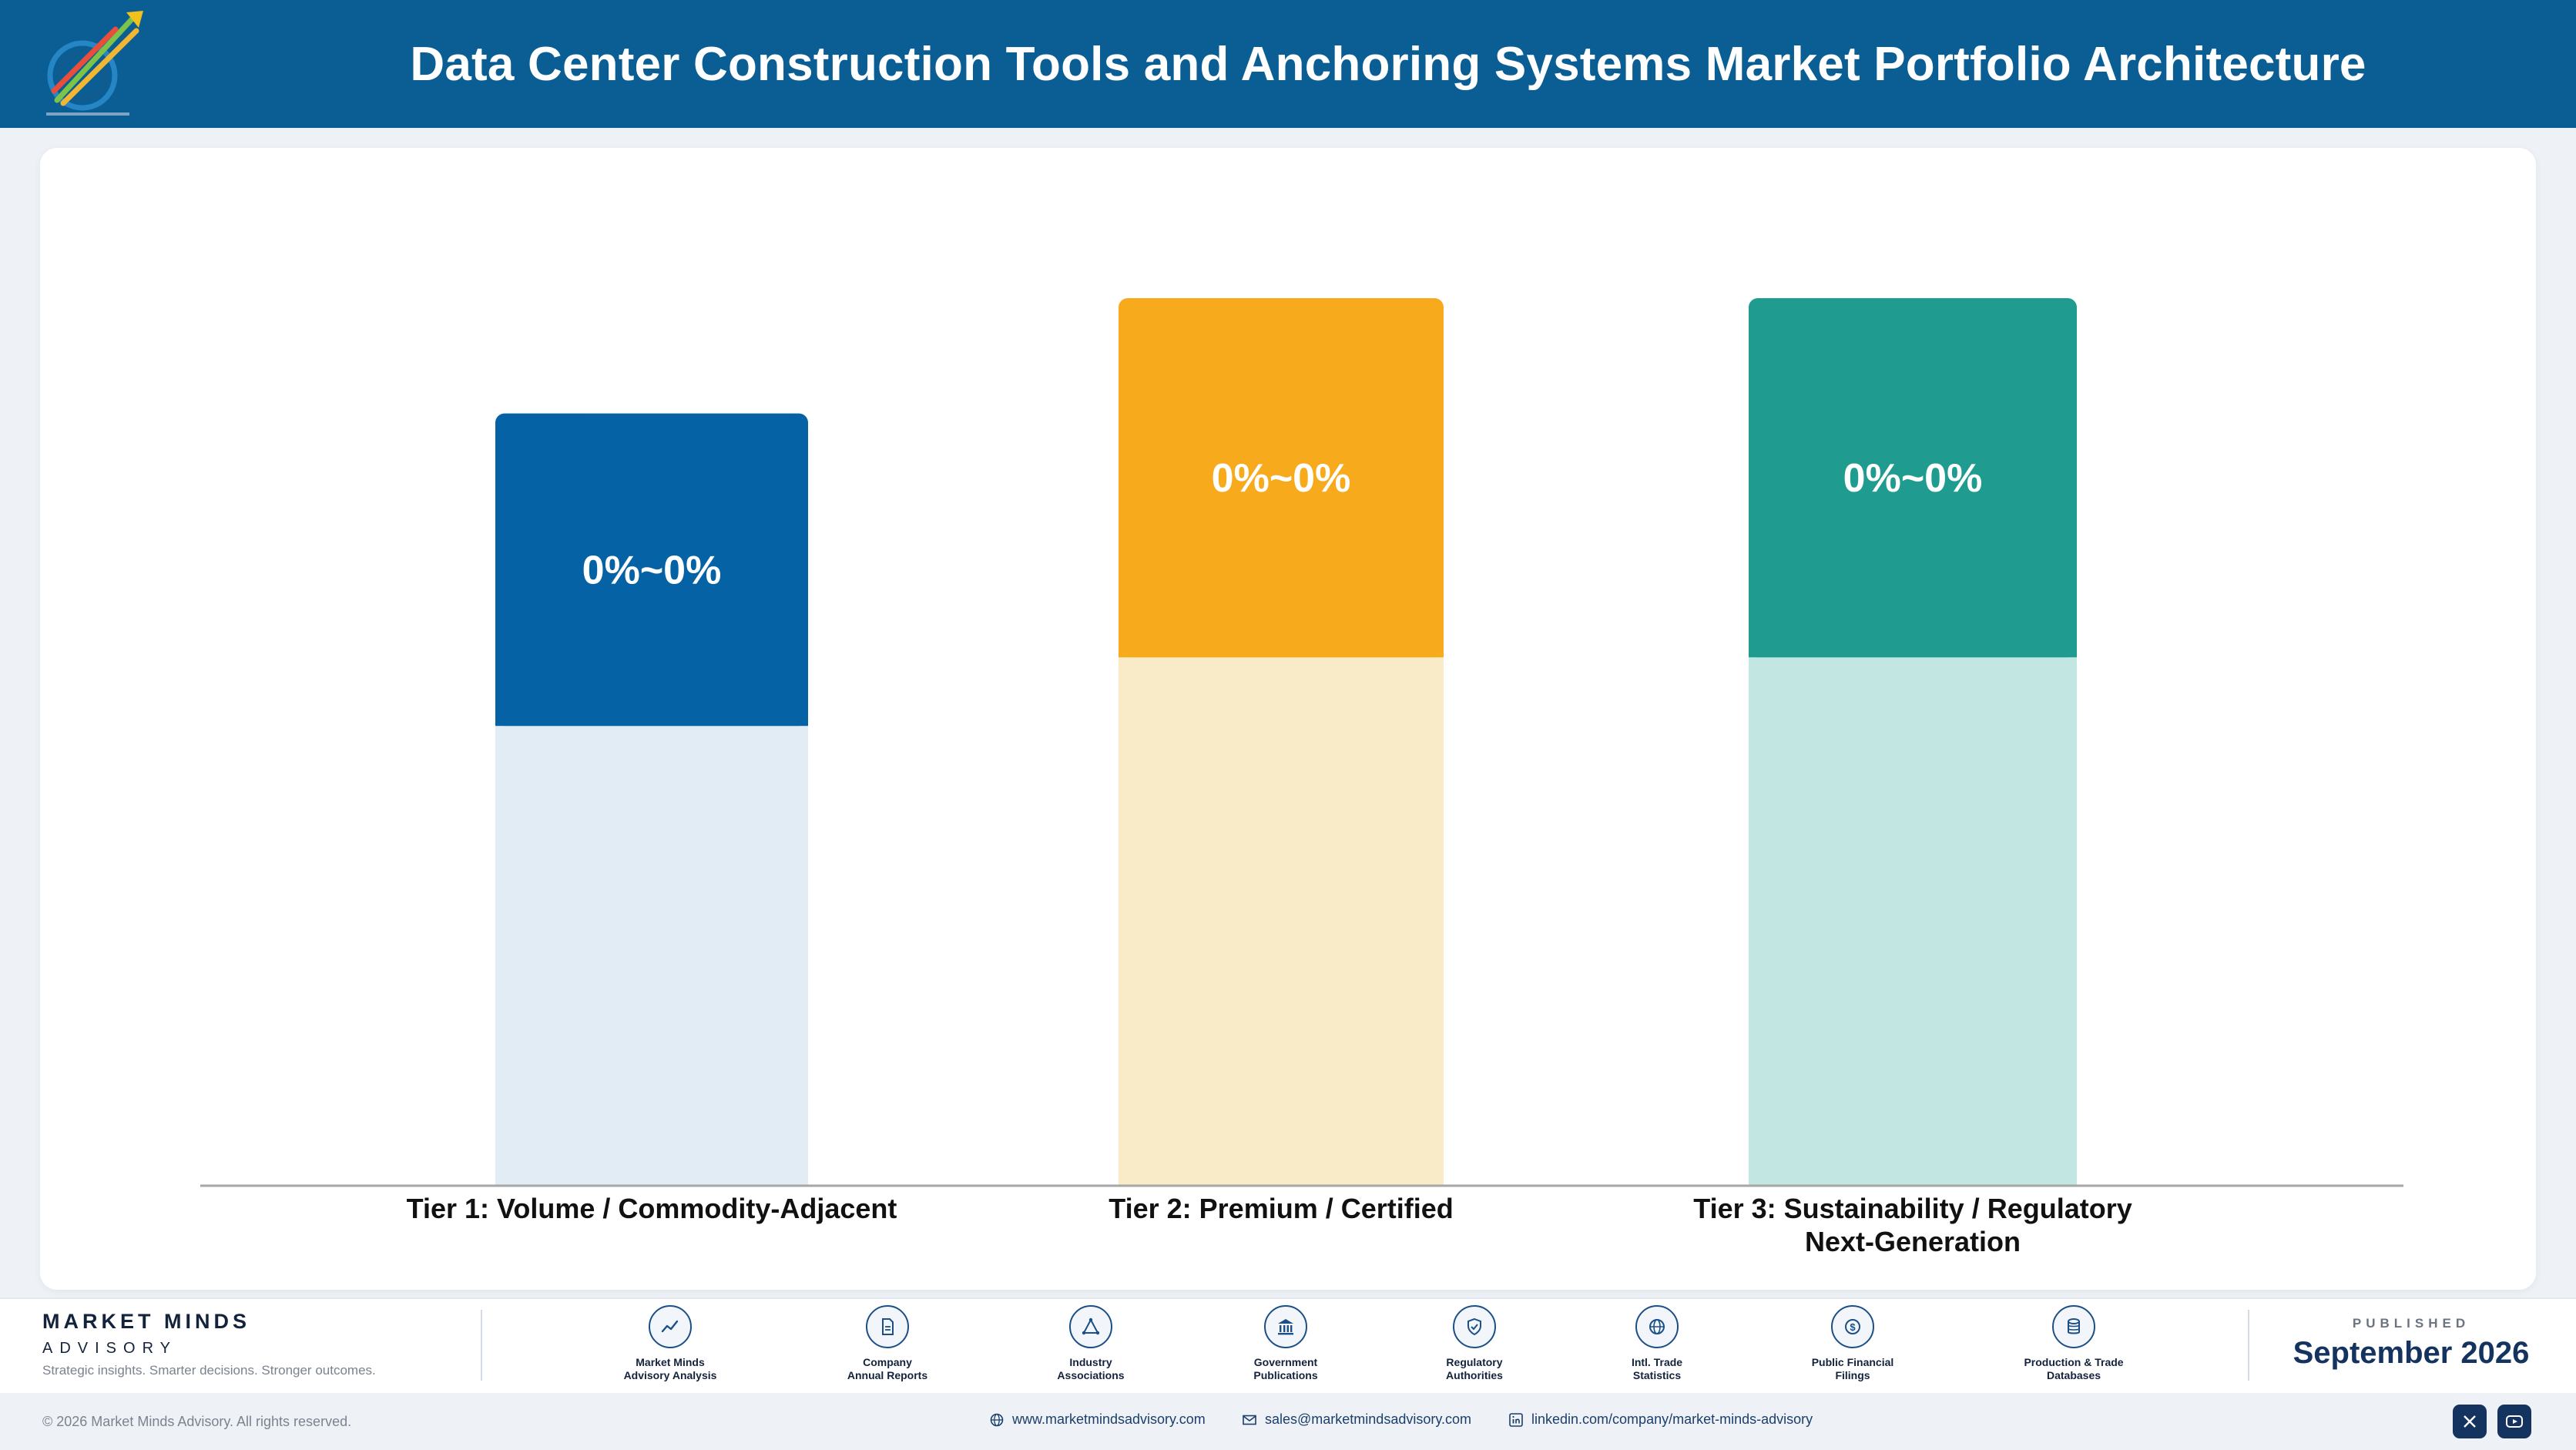 Image resolution: width=2576 pixels, height=1450 pixels. I want to click on source-item: Market Minds Advisory Analysis, so click(670, 1343).